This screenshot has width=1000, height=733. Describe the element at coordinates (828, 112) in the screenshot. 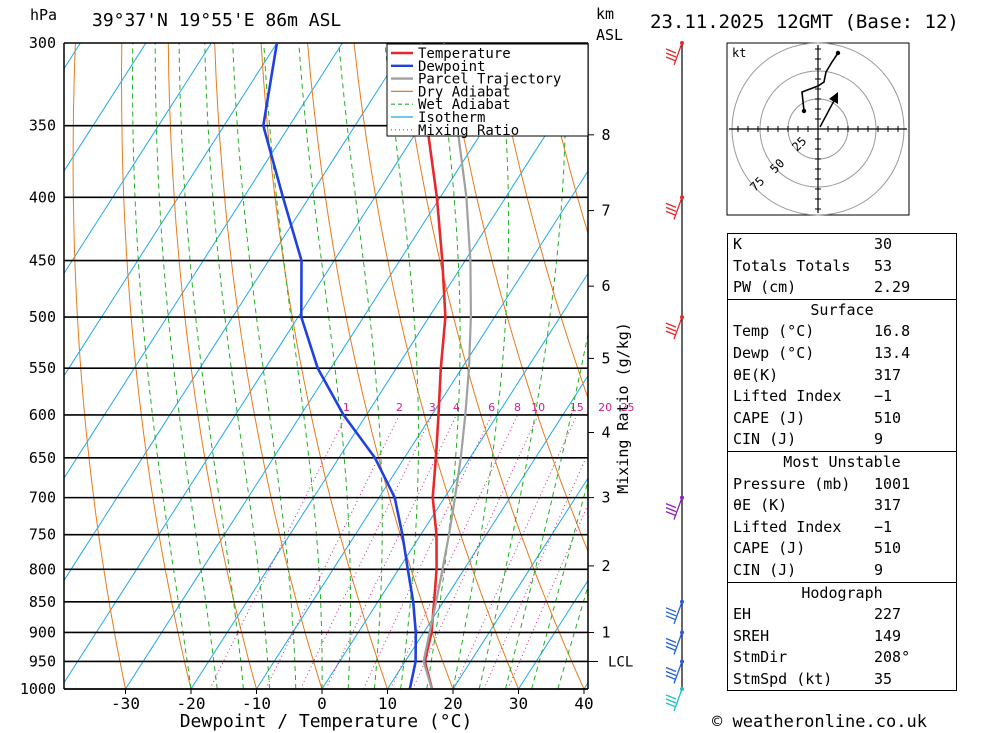

I see `storm-motion-vector` at that location.